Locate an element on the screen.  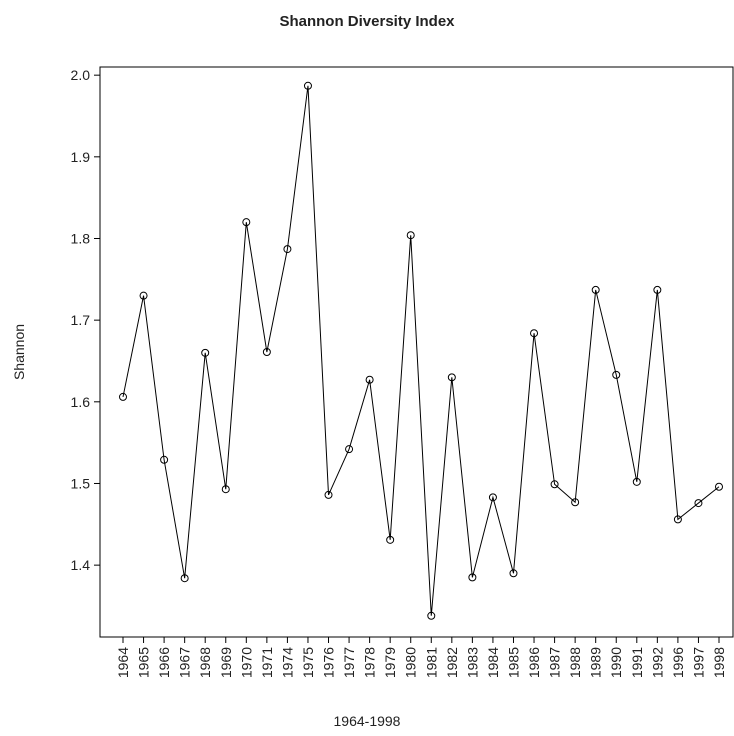
x-tick-label: 1968 is located at coordinates (205, 662).